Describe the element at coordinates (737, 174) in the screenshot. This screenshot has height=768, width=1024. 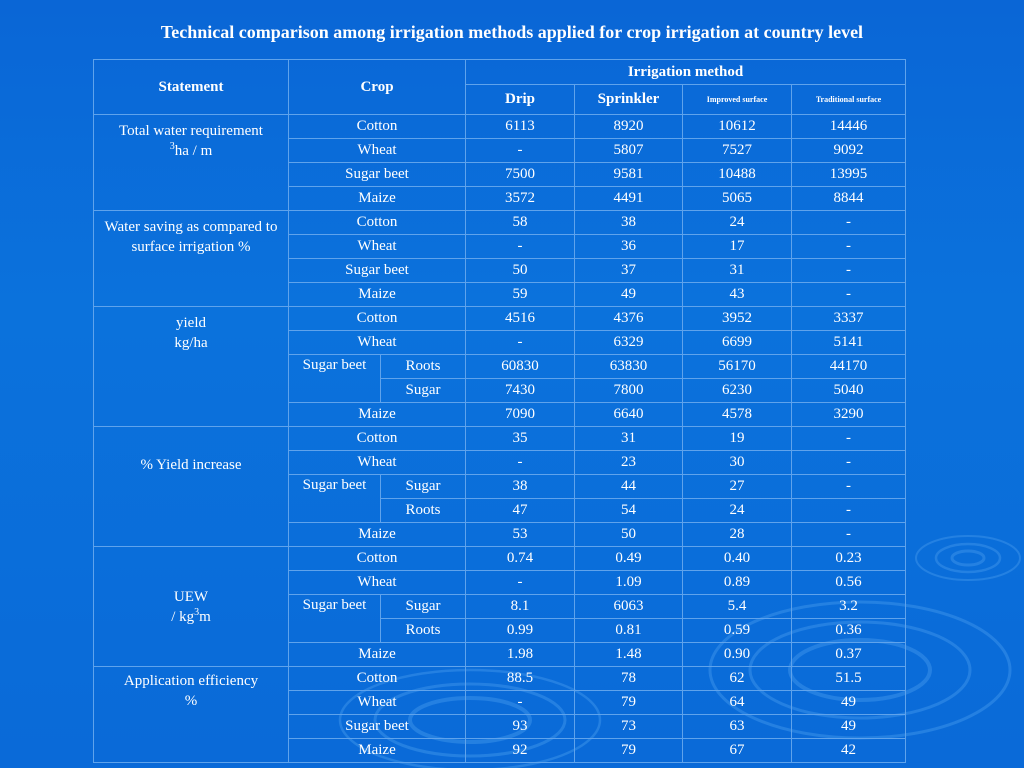
I see `value-cell: 10488` at that location.